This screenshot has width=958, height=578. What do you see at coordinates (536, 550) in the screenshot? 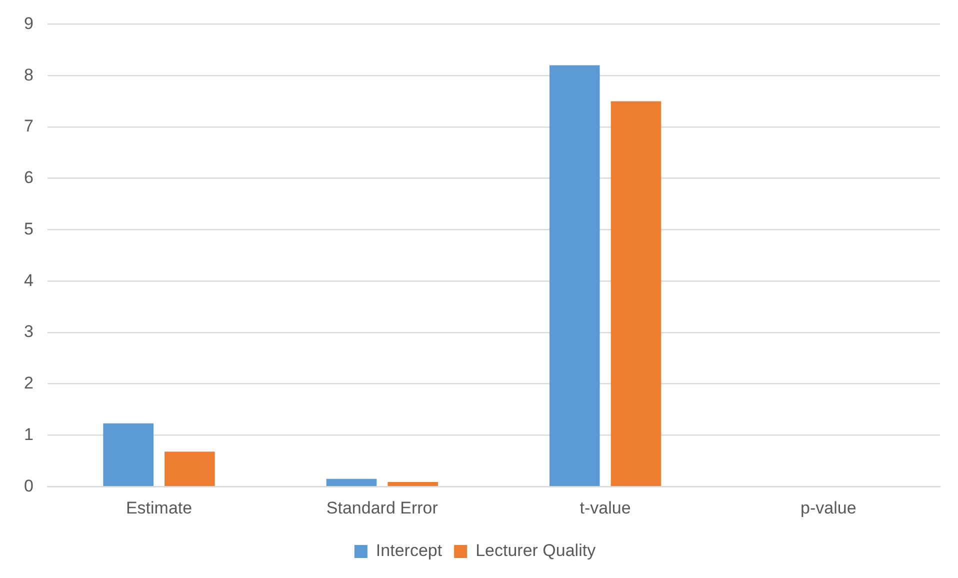
I see `legend-label: Lecturer Quality` at bounding box center [536, 550].